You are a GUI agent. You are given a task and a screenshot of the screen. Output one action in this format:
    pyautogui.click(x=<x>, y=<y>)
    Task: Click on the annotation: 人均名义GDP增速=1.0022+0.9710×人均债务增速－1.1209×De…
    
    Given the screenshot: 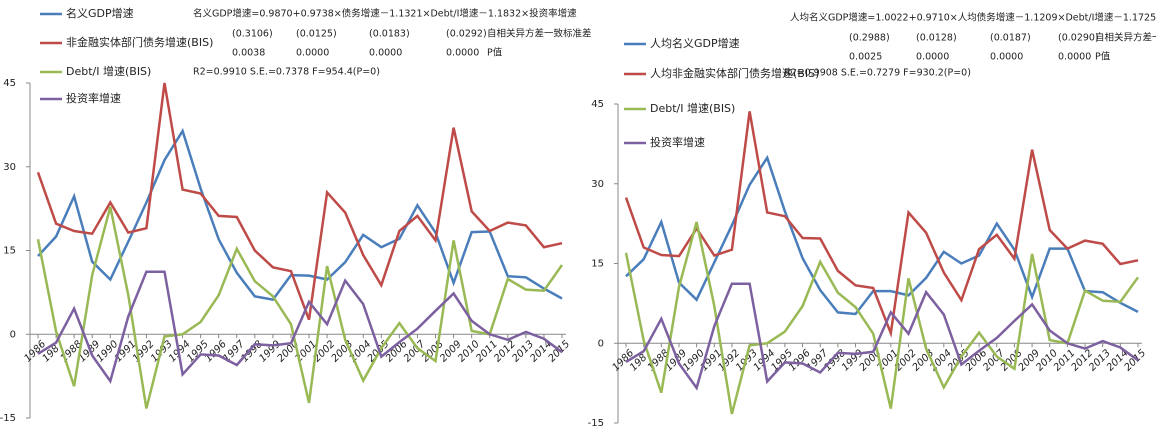 What is the action you would take?
    pyautogui.click(x=973, y=18)
    